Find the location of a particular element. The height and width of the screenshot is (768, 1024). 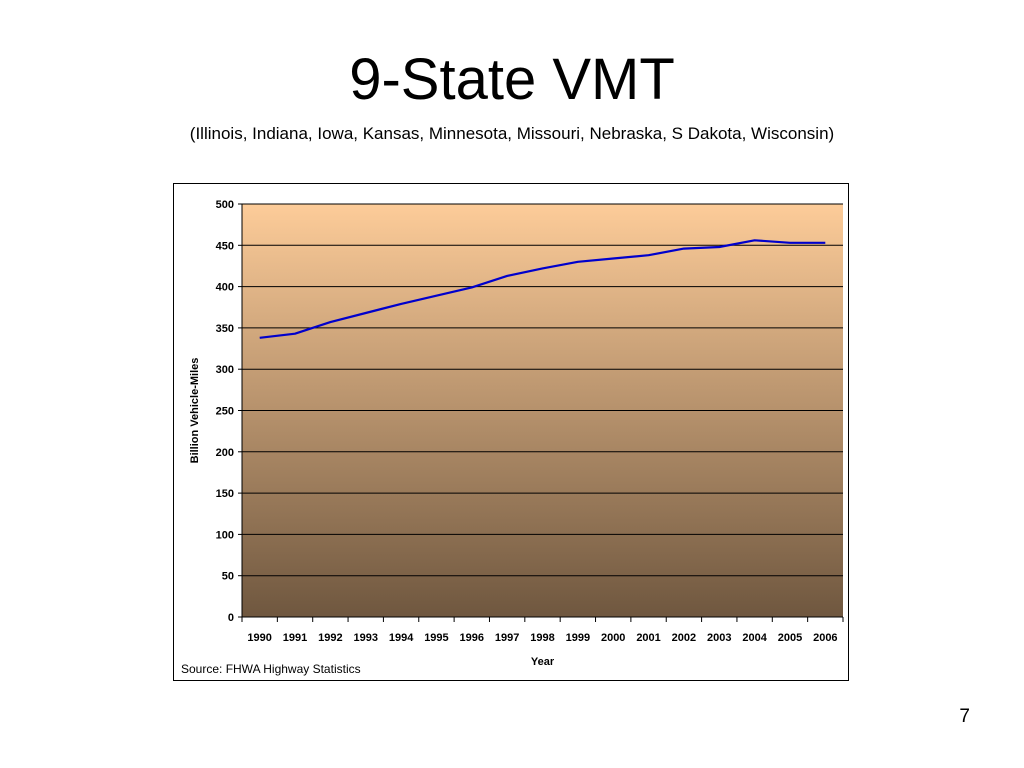

page-number: 7 is located at coordinates (964, 716).